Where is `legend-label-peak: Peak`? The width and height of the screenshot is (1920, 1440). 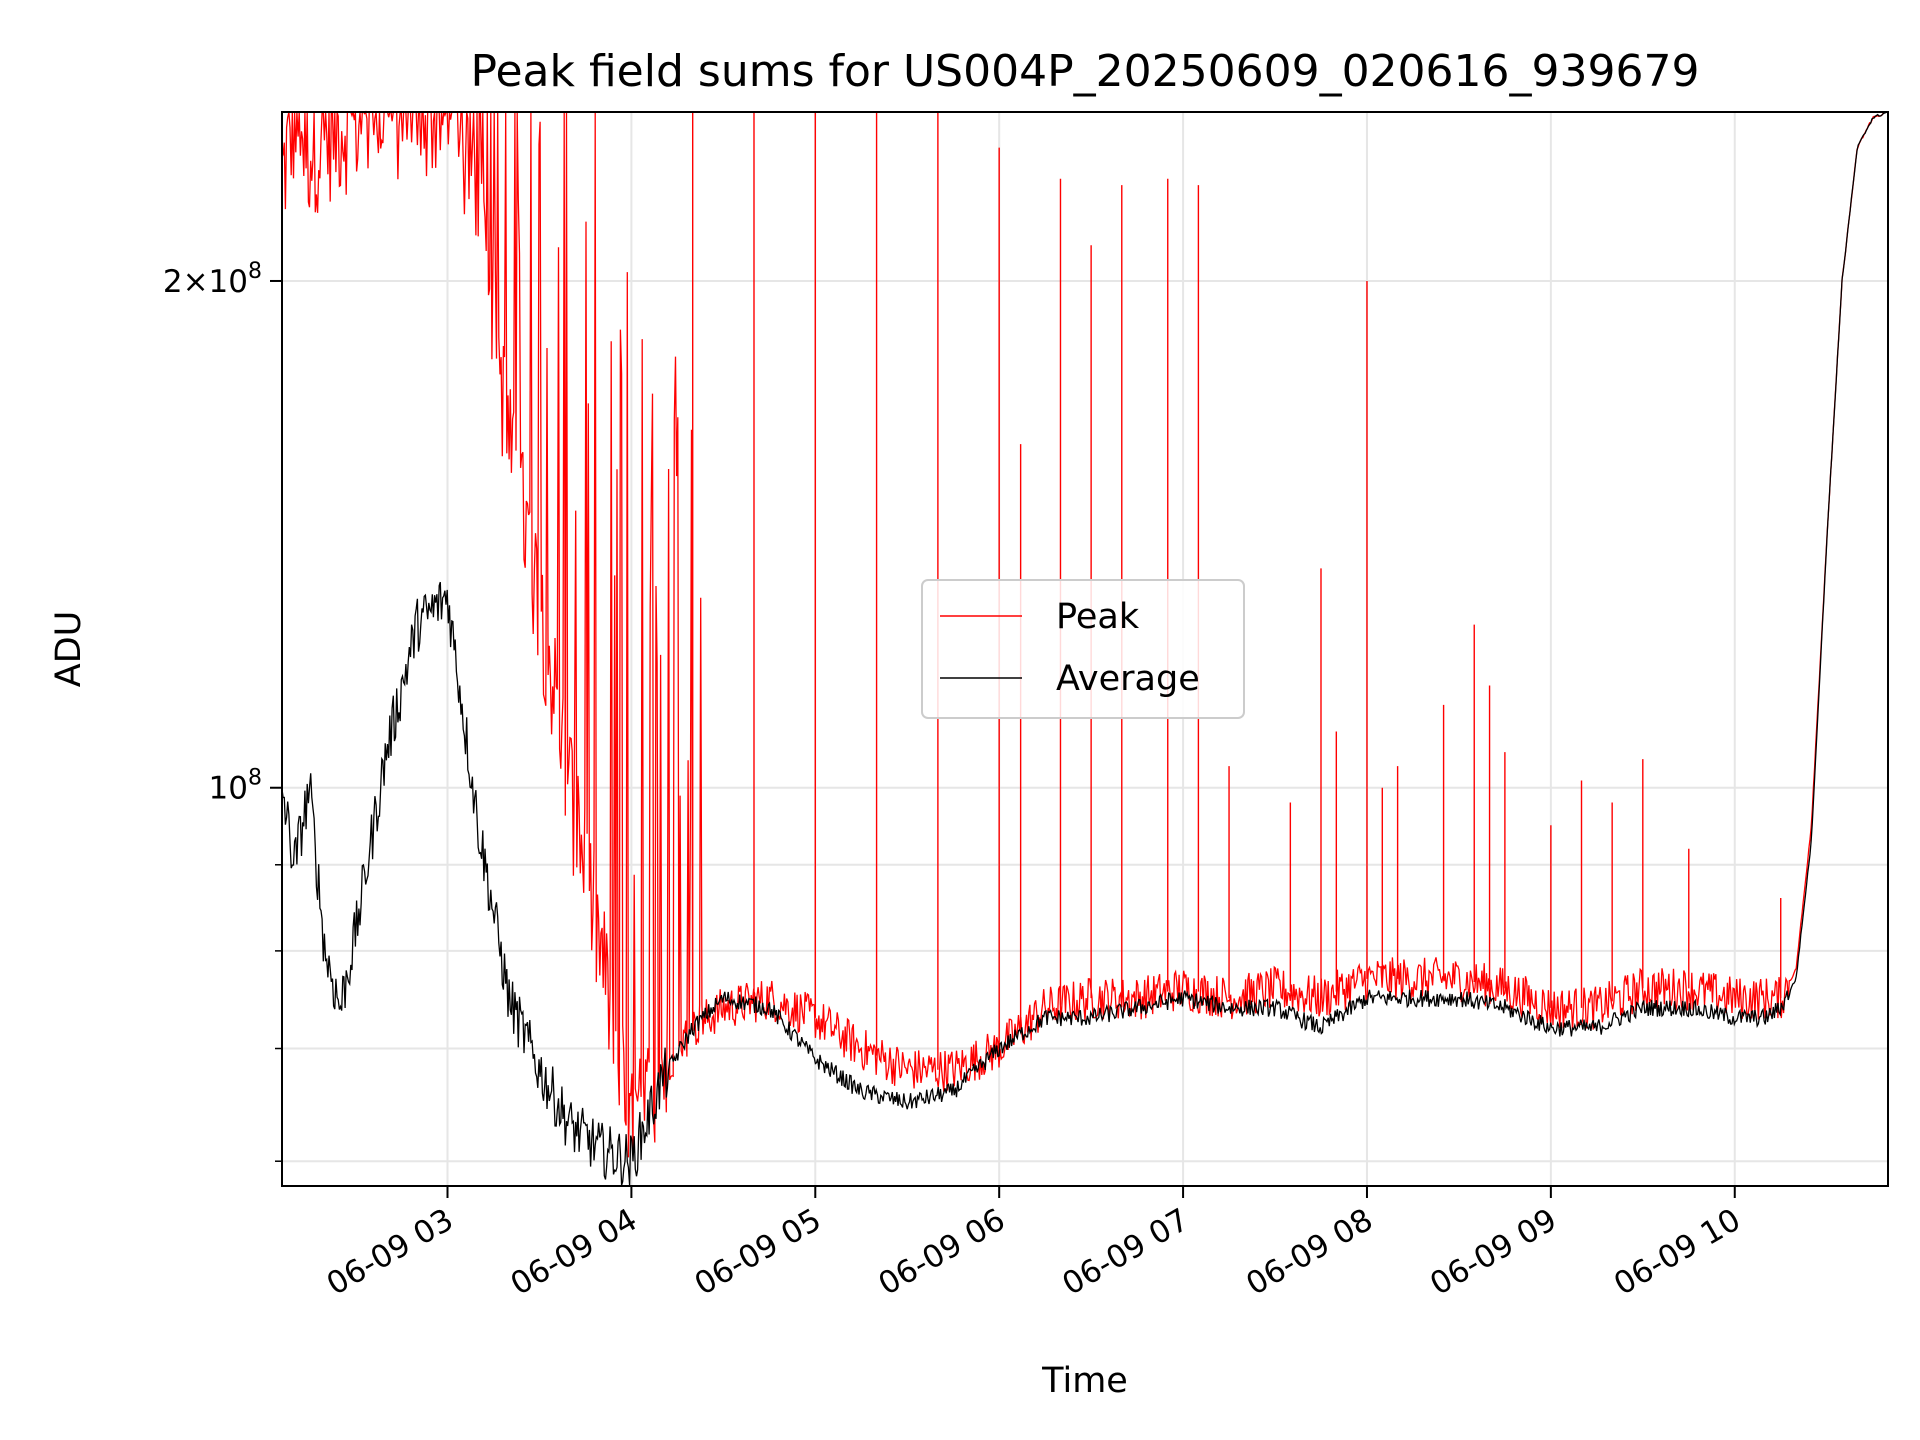 legend-label-peak: Peak is located at coordinates (1098, 617).